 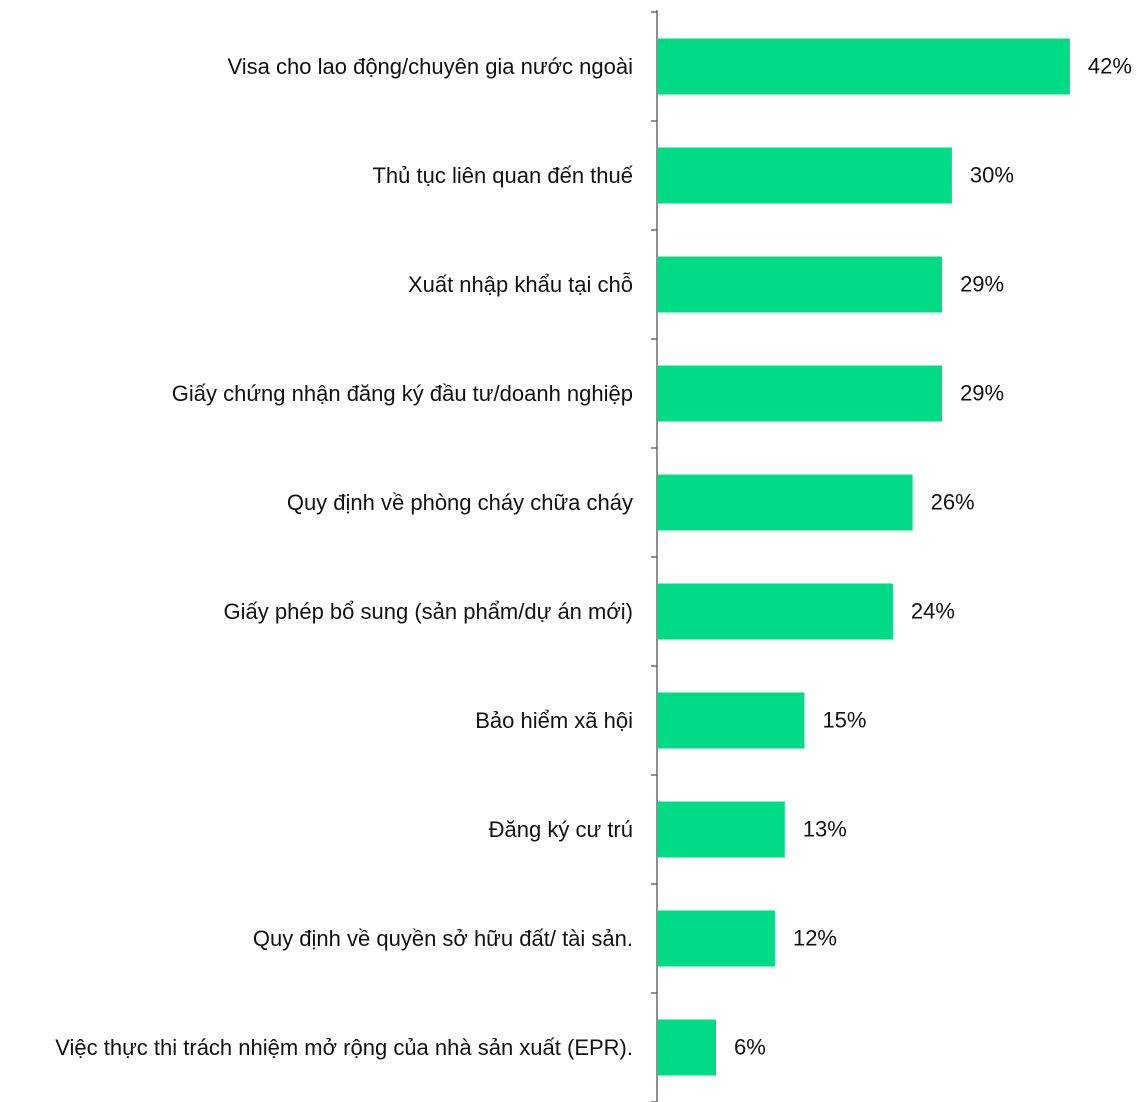 I want to click on category-label: Giấy phép bổ sung (sản phẩm/dự án mới), so click(x=316, y=611).